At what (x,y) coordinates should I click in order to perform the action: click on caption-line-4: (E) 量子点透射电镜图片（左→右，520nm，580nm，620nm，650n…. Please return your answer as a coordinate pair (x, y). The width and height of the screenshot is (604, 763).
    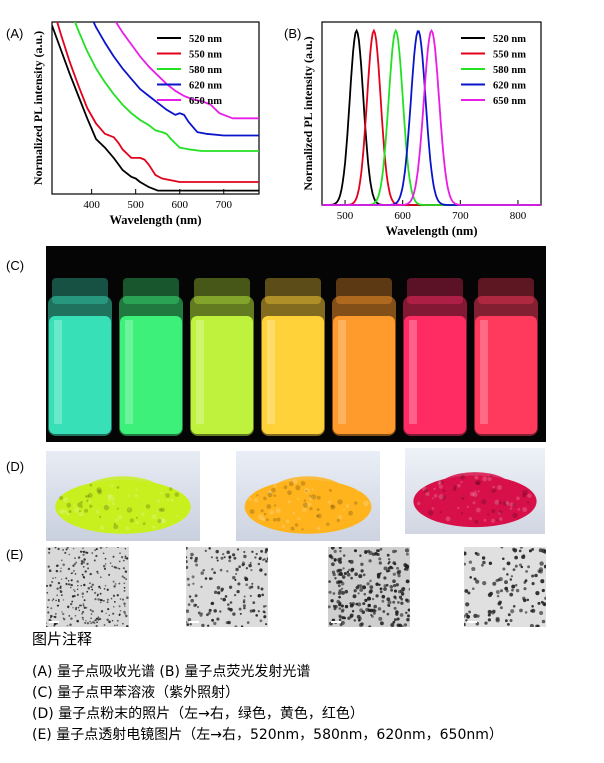
    Looking at the image, I should click on (267, 735).